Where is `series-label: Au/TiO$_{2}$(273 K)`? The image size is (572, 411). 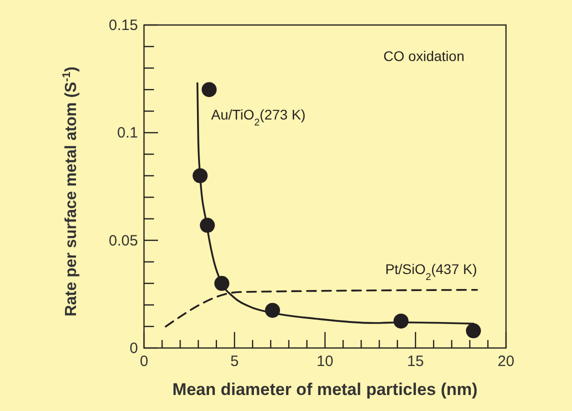 series-label: Au/TiO$_{2}$(273 K) is located at coordinates (258, 117).